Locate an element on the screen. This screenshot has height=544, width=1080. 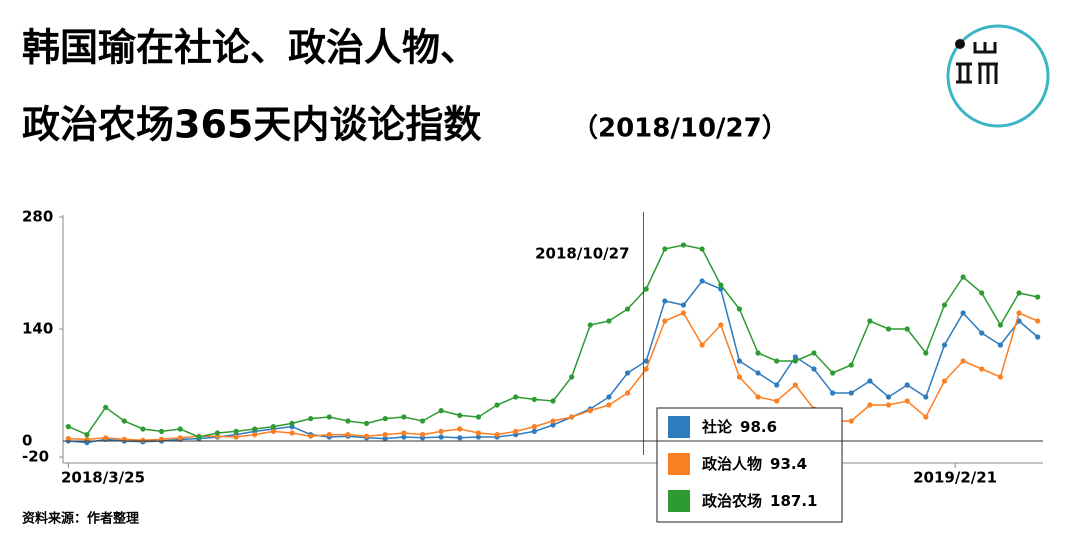
x-tick-label: 2019/2/21 is located at coordinates (955, 478).